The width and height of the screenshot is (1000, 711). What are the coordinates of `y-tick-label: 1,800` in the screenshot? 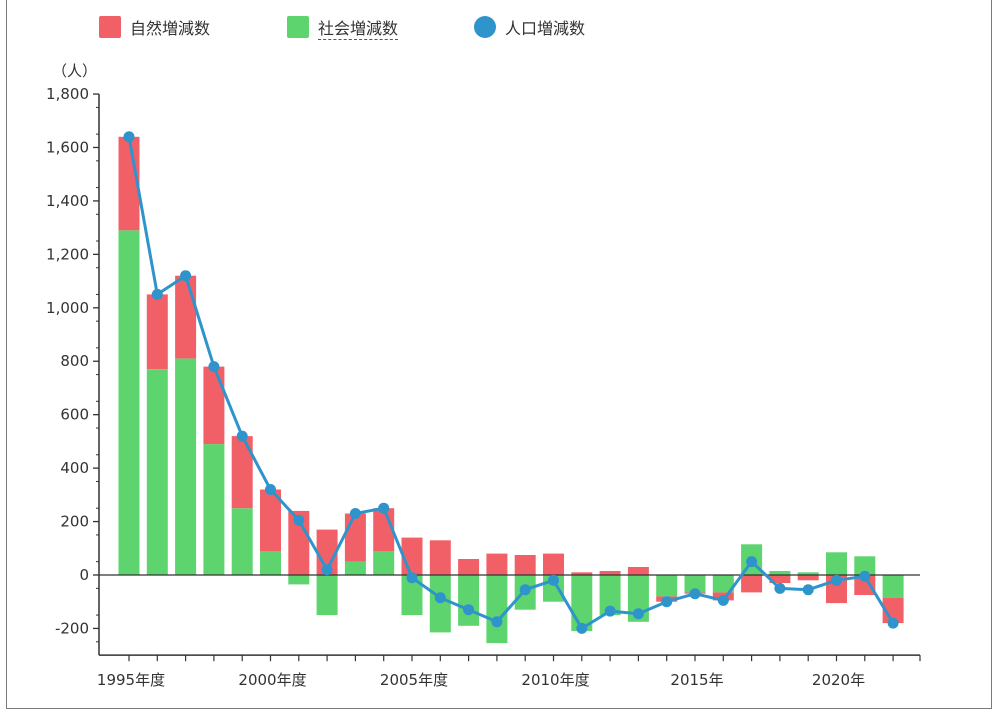 It's located at (67, 94).